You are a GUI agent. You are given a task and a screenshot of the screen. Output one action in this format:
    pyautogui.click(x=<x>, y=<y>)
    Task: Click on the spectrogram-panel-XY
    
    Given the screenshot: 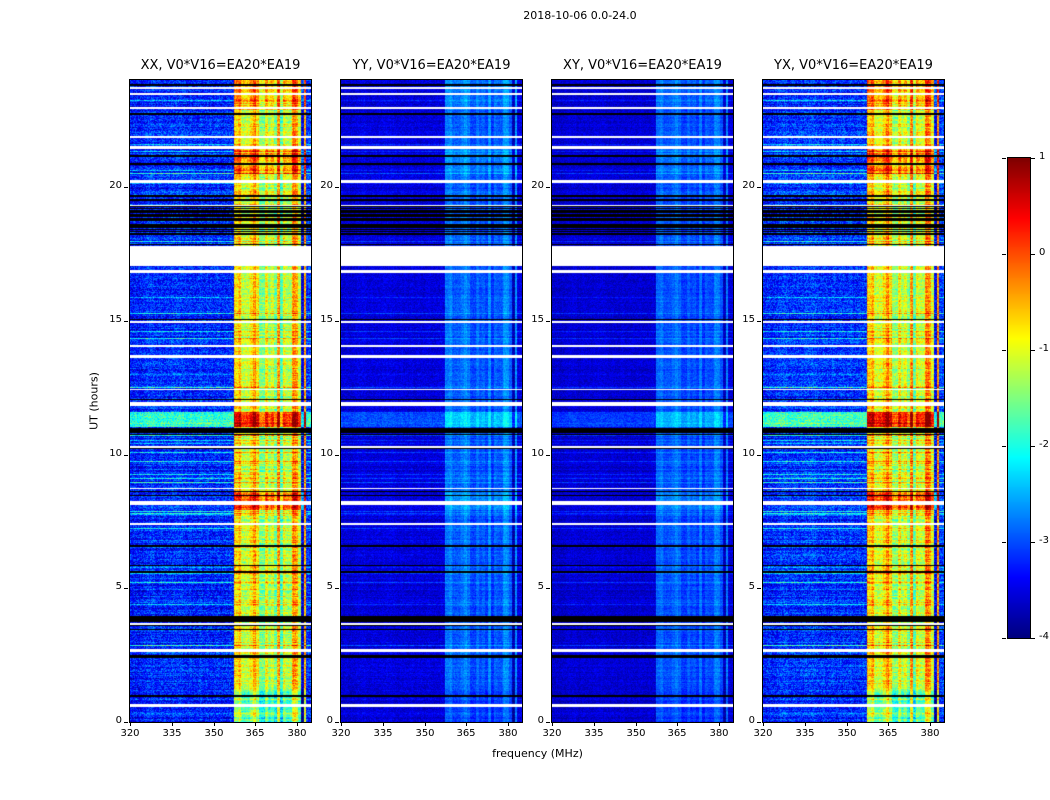 What is the action you would take?
    pyautogui.click(x=642, y=401)
    